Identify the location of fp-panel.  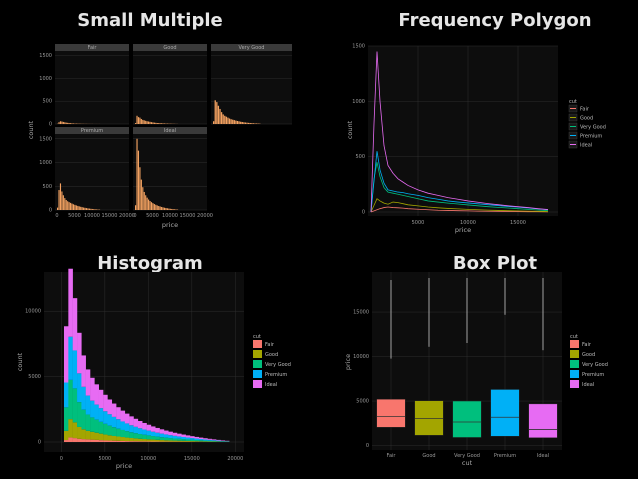
(463, 131).